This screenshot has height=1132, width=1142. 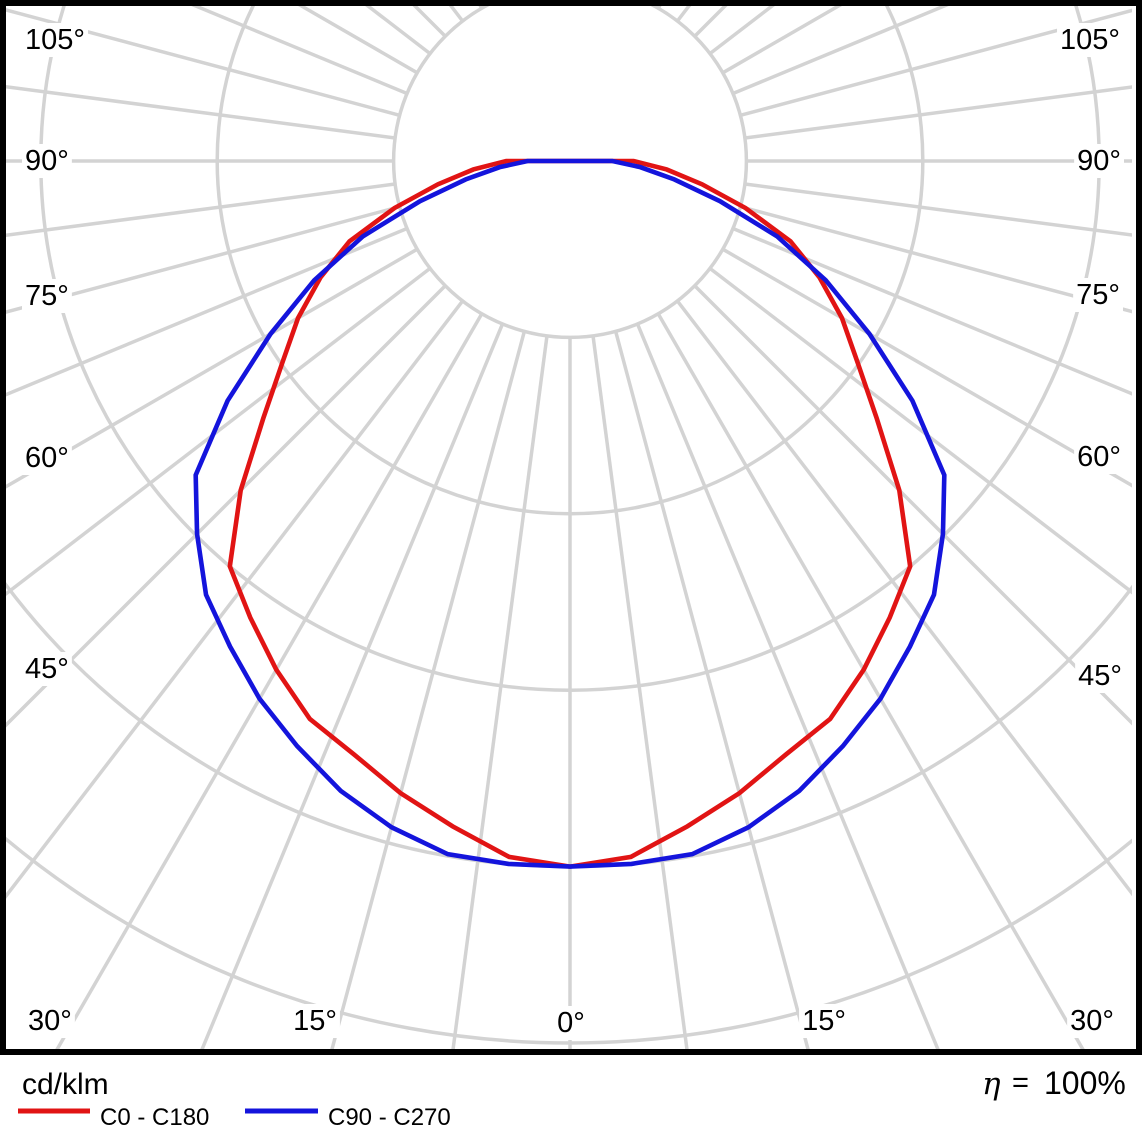 What do you see at coordinates (1085, 1083) in the screenshot?
I see `efficiency-value: 100%` at bounding box center [1085, 1083].